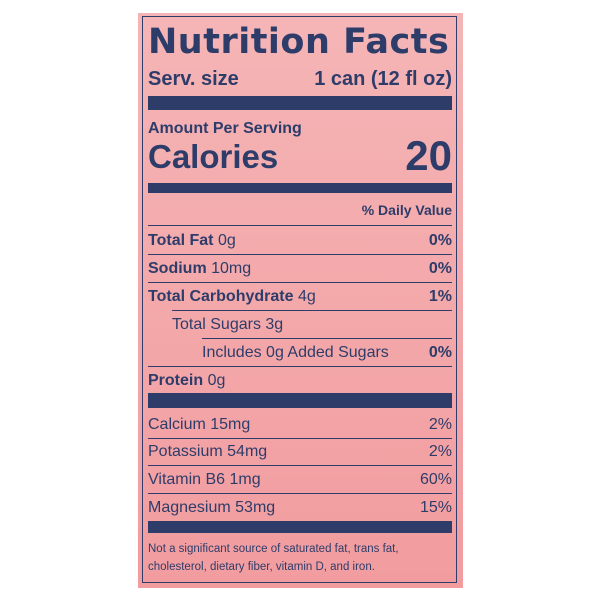 The image size is (600, 600). What do you see at coordinates (228, 324) in the screenshot?
I see `nutrient-total-sugars: Total Sugars 3g` at bounding box center [228, 324].